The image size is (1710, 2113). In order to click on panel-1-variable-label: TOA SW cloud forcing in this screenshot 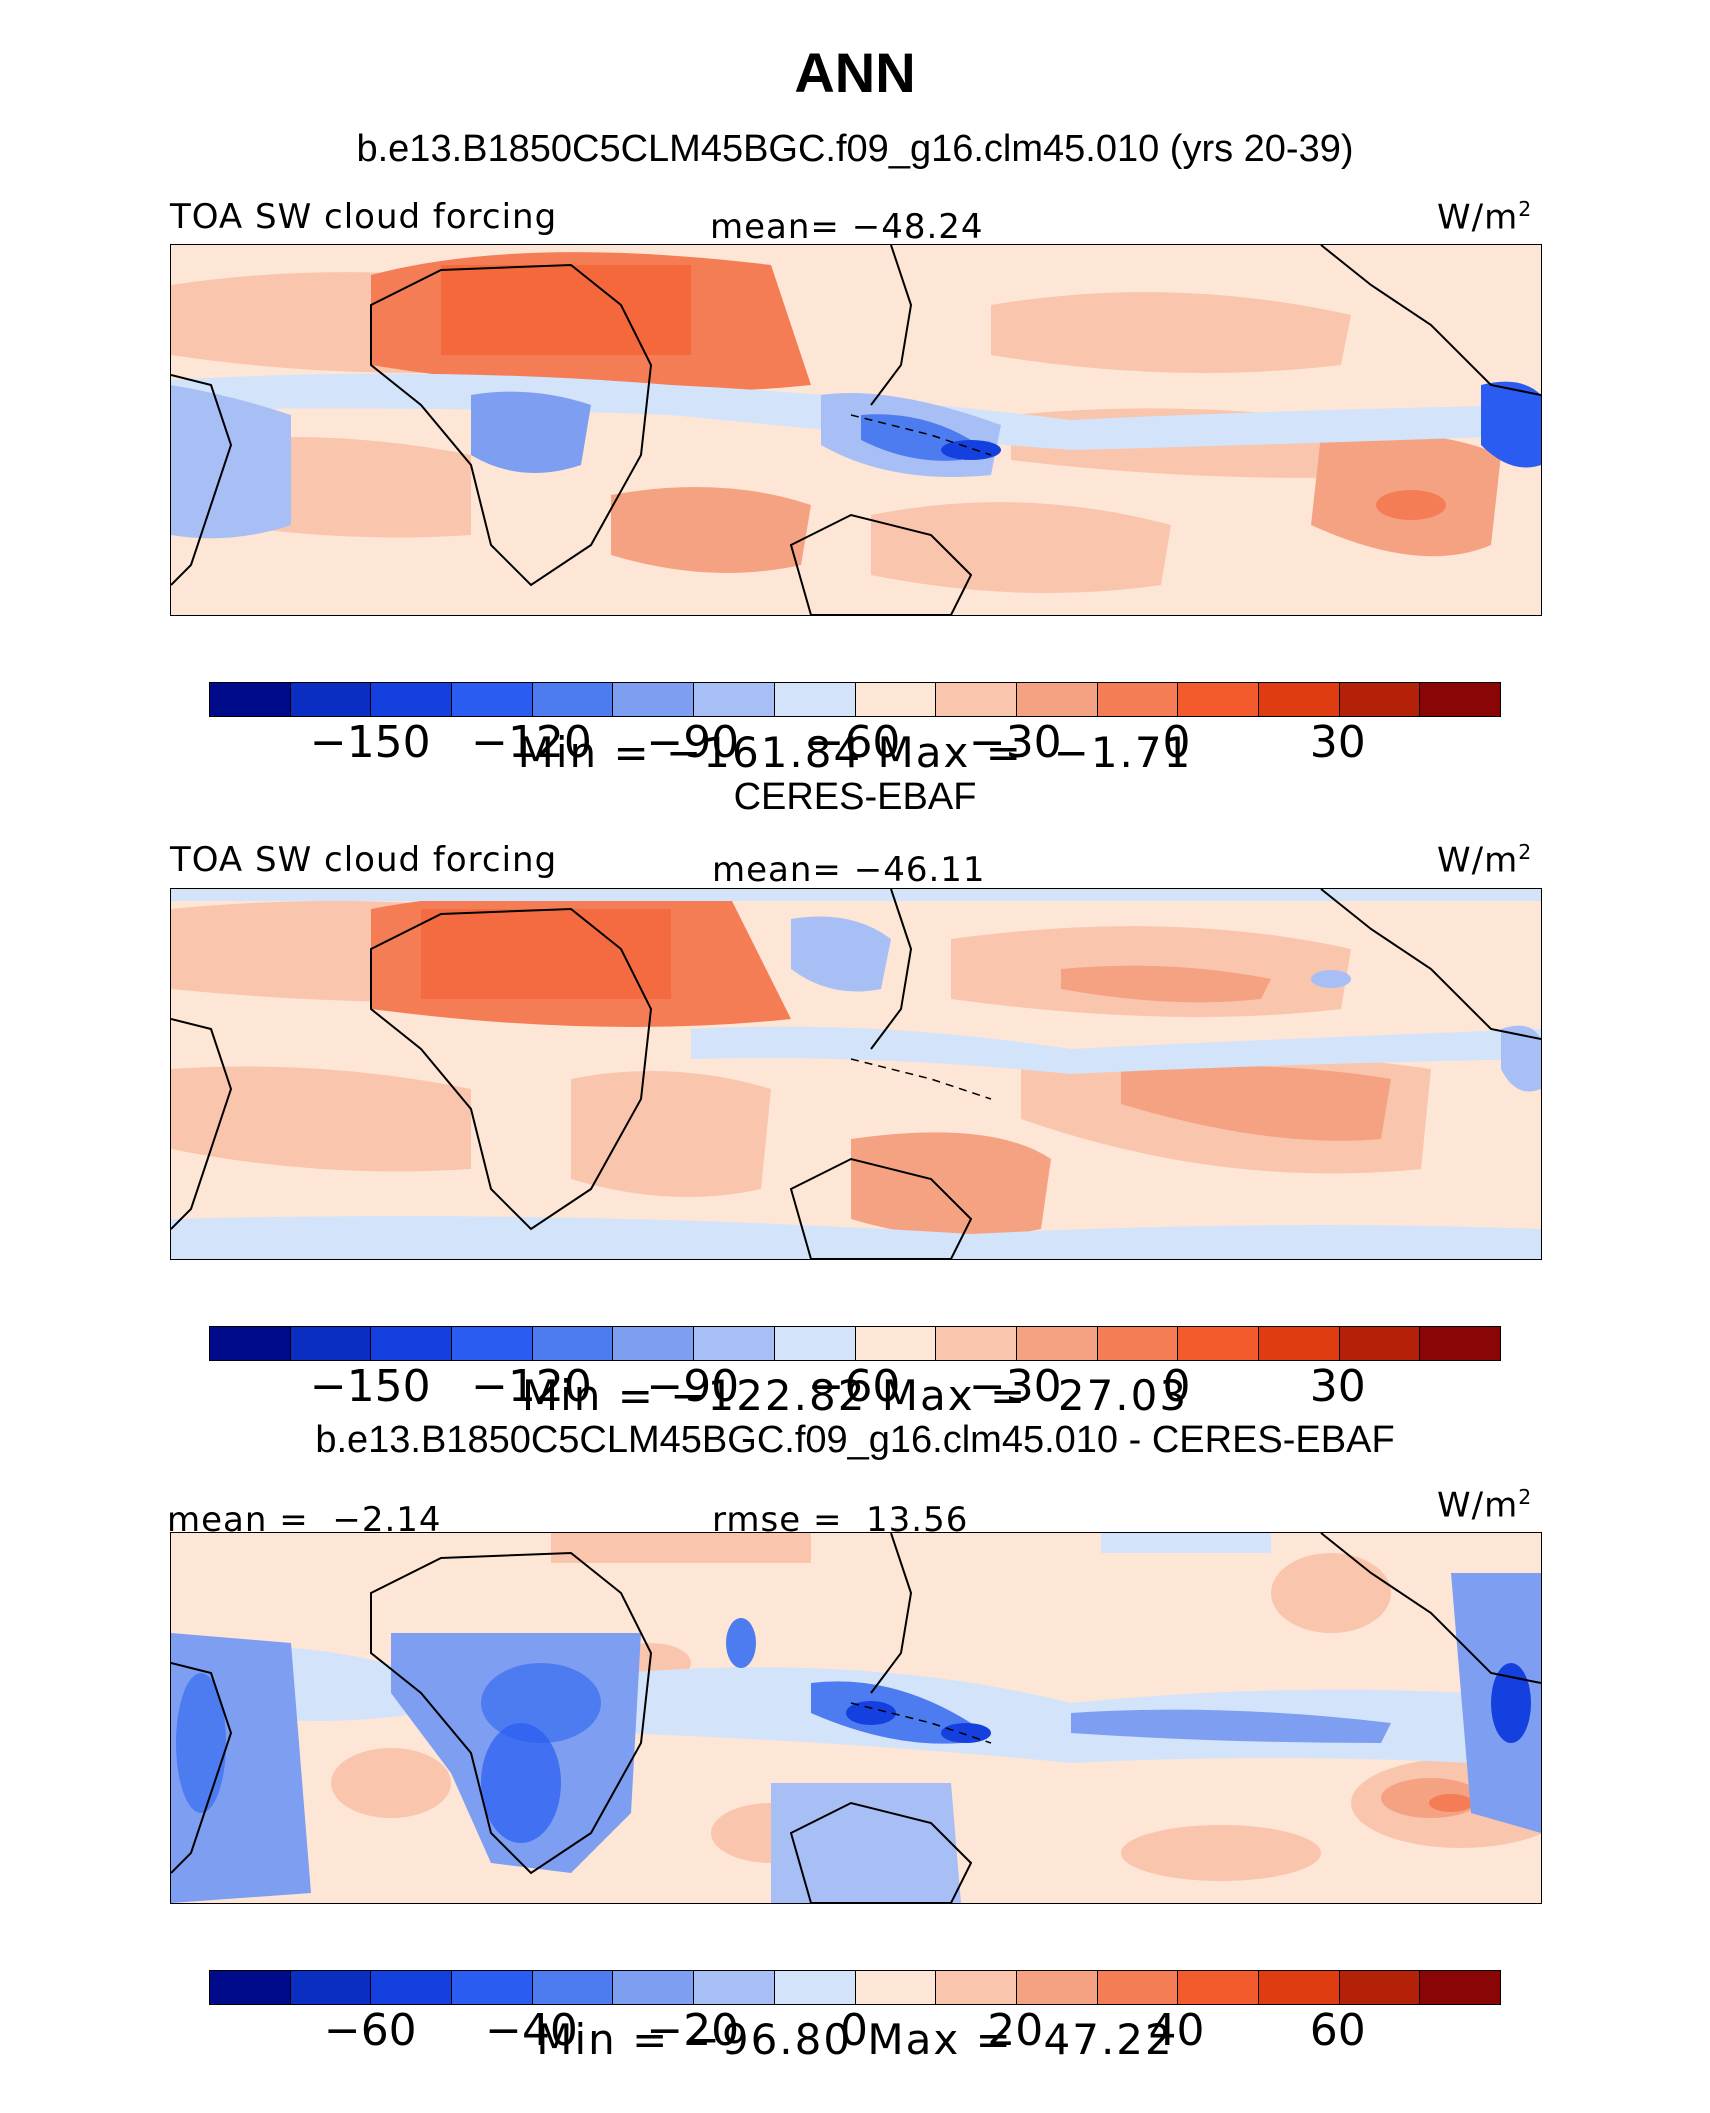, I will do `click(364, 217)`.